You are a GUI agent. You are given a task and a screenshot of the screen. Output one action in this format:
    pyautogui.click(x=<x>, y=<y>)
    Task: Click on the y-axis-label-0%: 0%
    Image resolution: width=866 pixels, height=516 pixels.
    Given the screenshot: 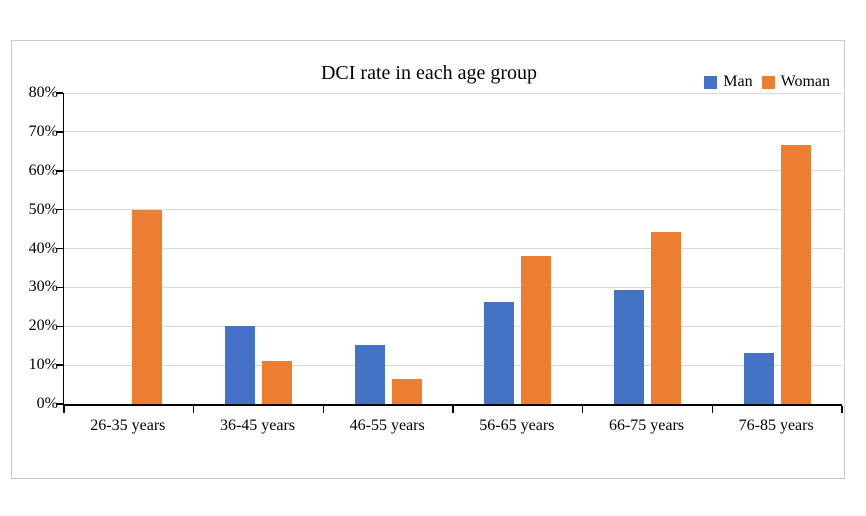 What is the action you would take?
    pyautogui.click(x=47, y=403)
    